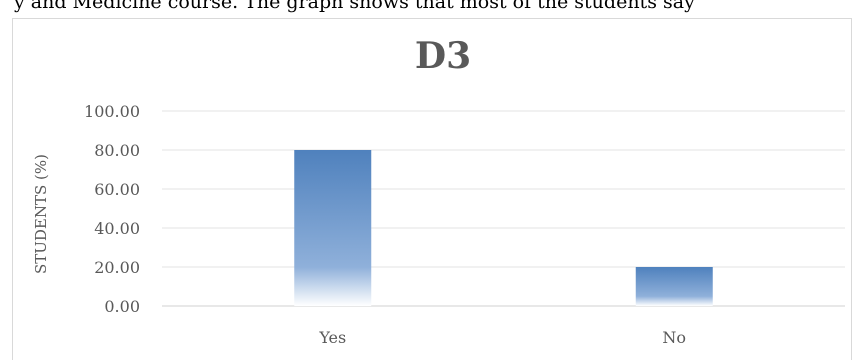 This screenshot has width=860, height=360. I want to click on bar-yes, so click(333, 228).